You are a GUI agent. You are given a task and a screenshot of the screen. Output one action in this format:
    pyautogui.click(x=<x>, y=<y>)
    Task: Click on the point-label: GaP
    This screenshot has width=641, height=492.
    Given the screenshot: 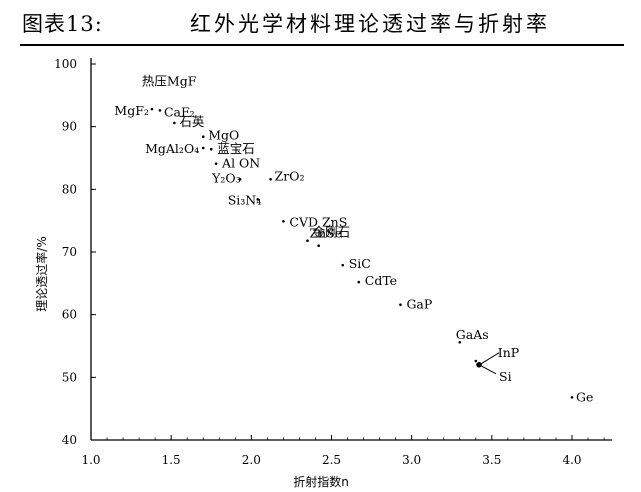 What is the action you would take?
    pyautogui.click(x=419, y=304)
    